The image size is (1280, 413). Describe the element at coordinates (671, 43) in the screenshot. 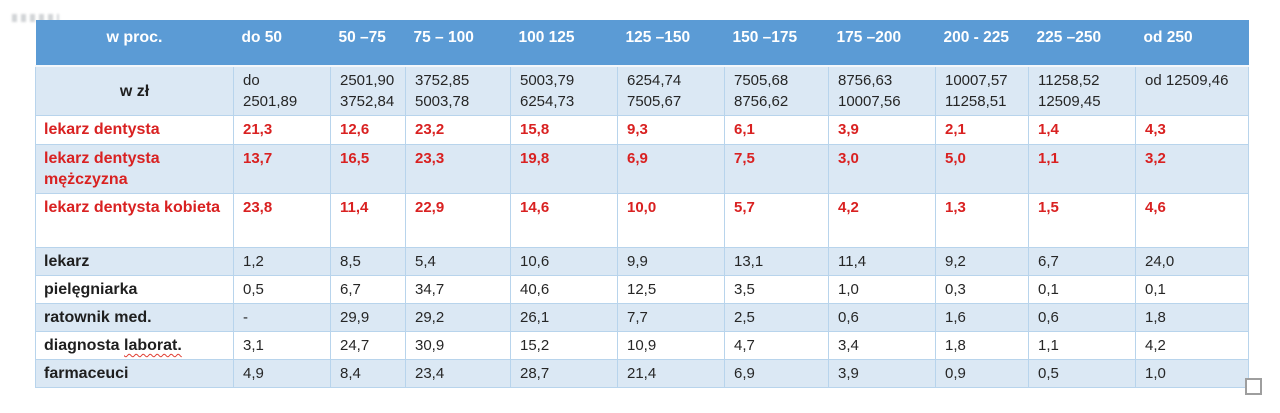

I see `column-header: 125 –150` at that location.